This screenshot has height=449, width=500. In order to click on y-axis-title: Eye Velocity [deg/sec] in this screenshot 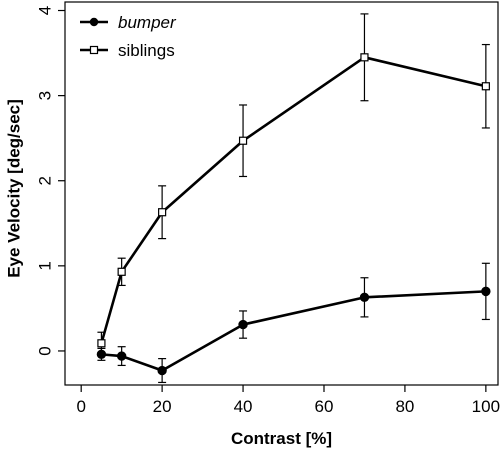, I will do `click(14, 188)`.